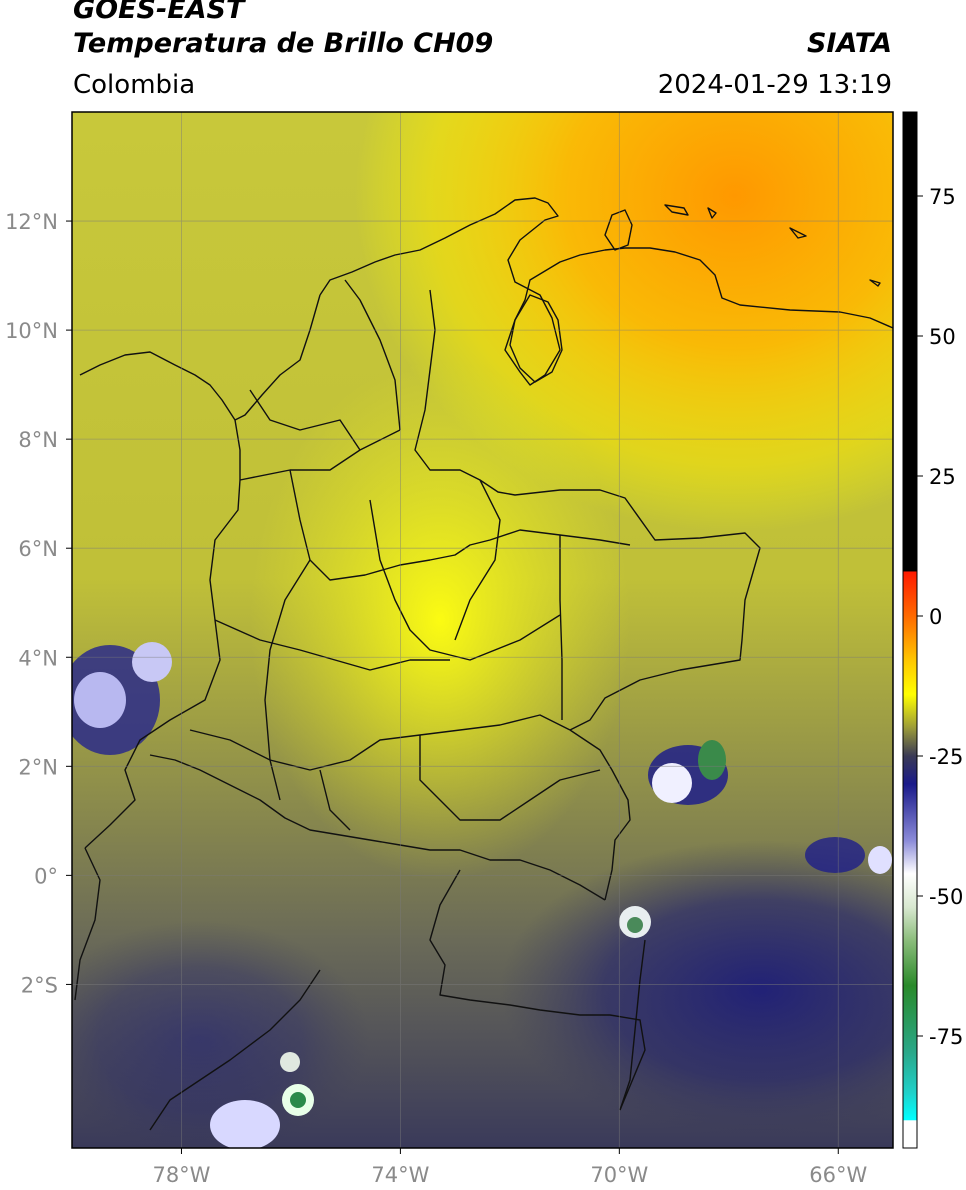 The image size is (966, 1190). I want to click on lat-tick-label-0: 12°N, so click(31, 222).